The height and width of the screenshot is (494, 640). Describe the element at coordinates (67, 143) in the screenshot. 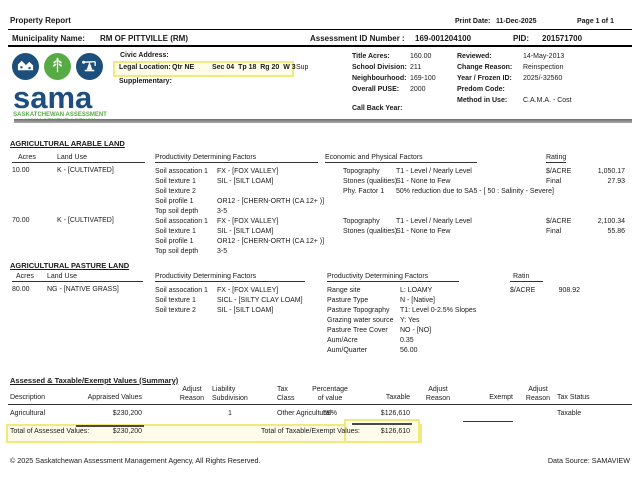

I see `arable-land-heading: AGRICULTURAL ARABLE LAND` at that location.